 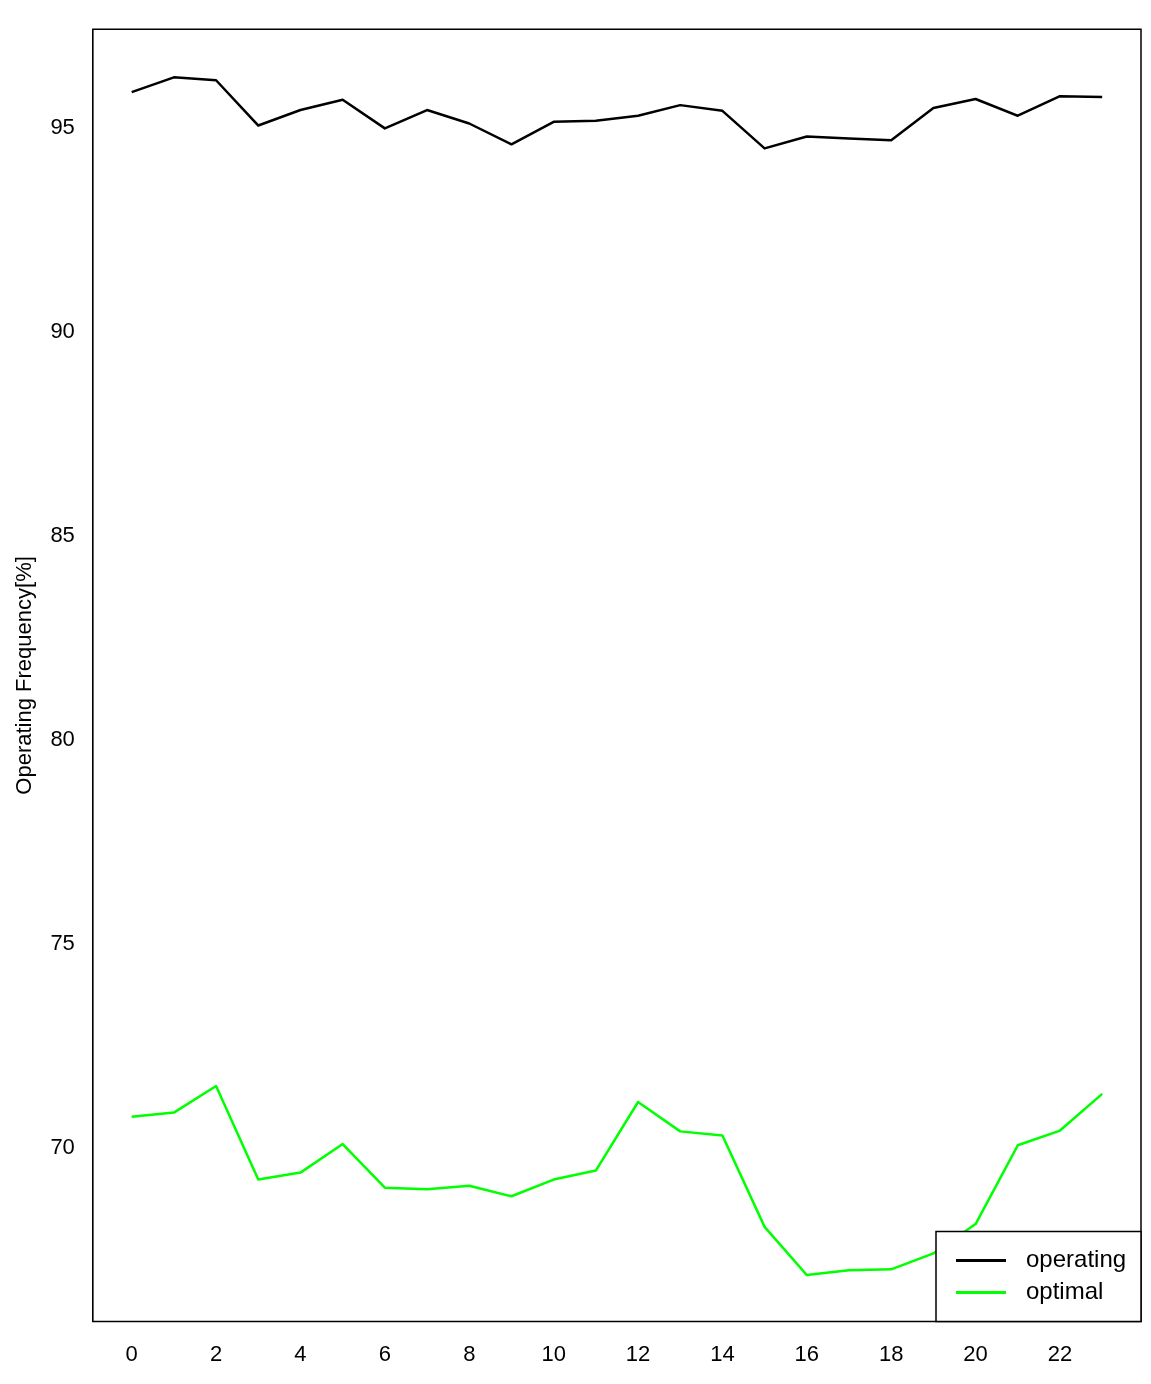 What do you see at coordinates (62, 738) in the screenshot?
I see `y-tick-label: 80` at bounding box center [62, 738].